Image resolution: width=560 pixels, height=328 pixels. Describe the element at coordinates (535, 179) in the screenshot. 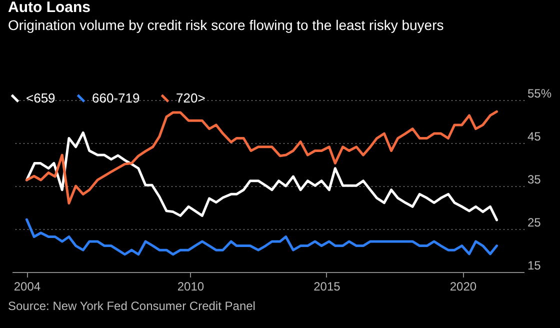

I see `y-tick-label: 35` at that location.